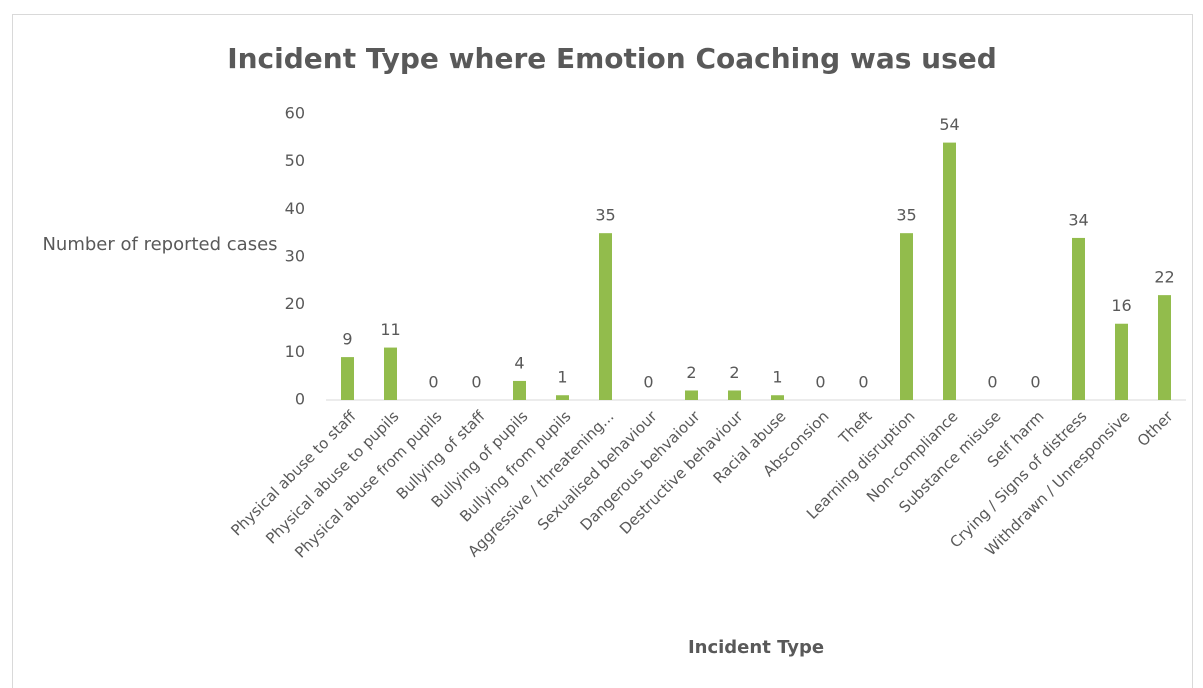 The height and width of the screenshot is (688, 1203). I want to click on data-label: 16, so click(1121, 305).